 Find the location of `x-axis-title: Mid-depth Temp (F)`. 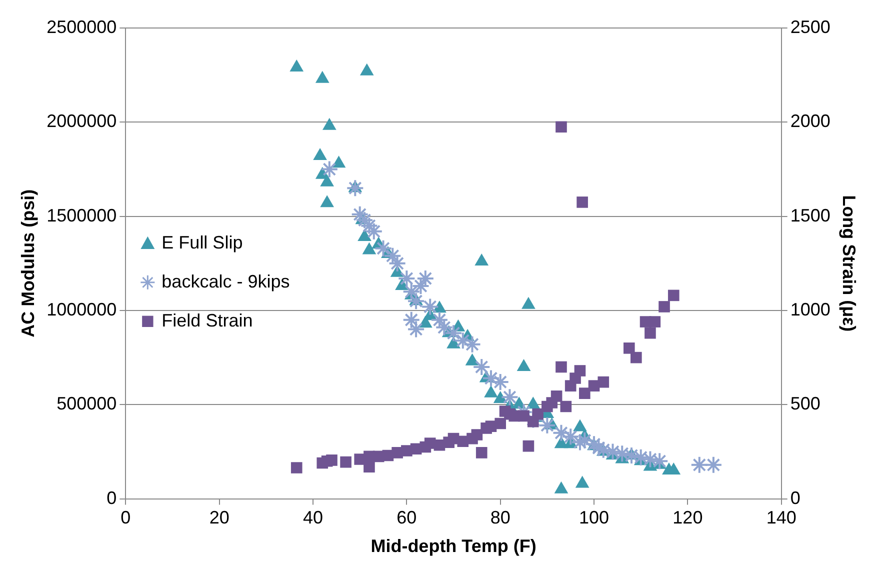

x-axis-title: Mid-depth Temp (F) is located at coordinates (453, 546).